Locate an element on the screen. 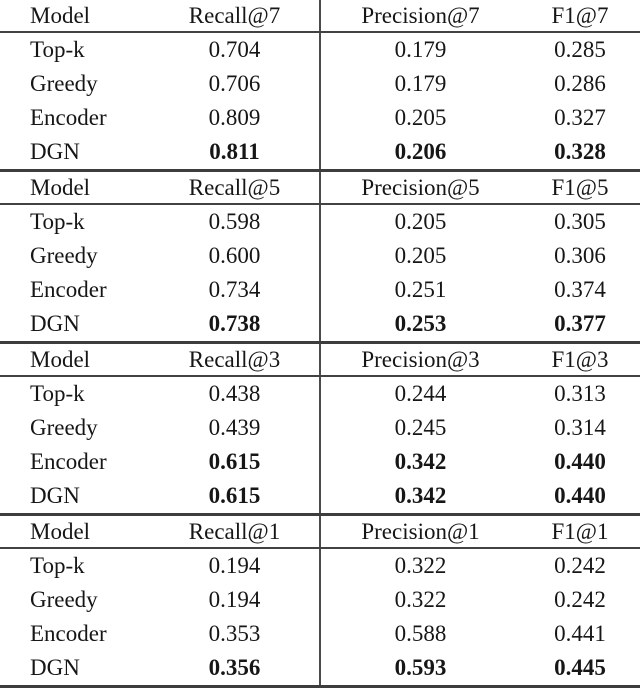  table-header-row: Model Recall@1 Precision@1 F1@1 is located at coordinates (320, 531).